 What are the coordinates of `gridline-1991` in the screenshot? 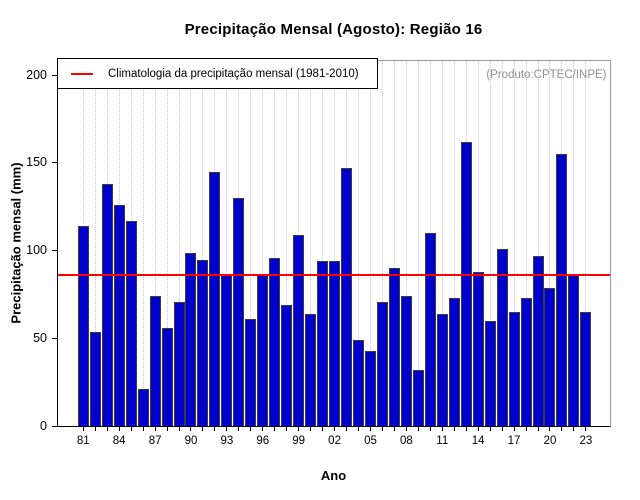 It's located at (203, 243).